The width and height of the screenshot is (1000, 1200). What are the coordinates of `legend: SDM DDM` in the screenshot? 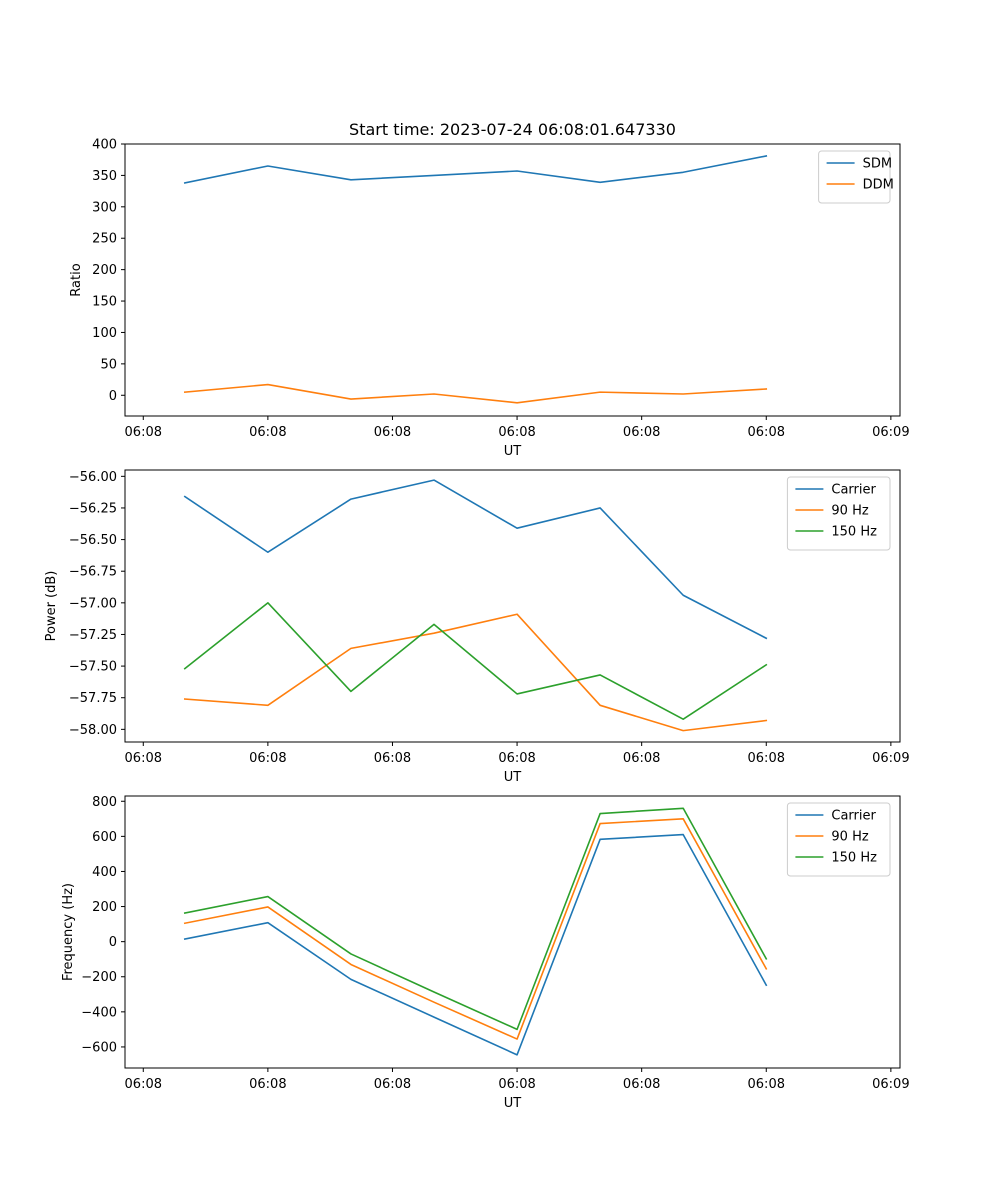 It's located at (856, 177).